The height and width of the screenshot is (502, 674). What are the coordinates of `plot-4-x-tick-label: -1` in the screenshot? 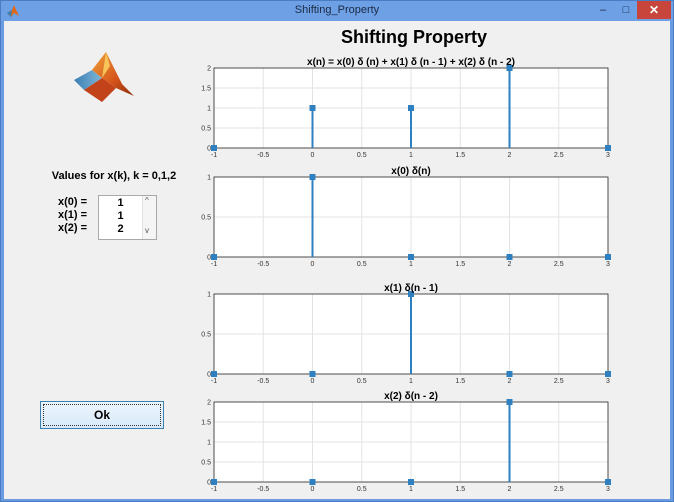 It's located at (214, 489).